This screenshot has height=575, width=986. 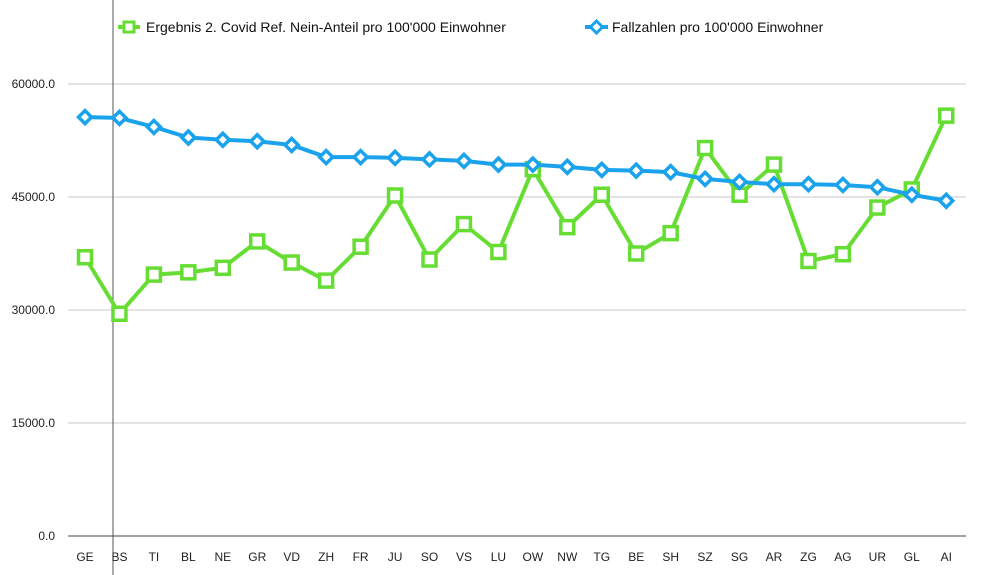 What do you see at coordinates (464, 557) in the screenshot?
I see `x-tick-label: VS` at bounding box center [464, 557].